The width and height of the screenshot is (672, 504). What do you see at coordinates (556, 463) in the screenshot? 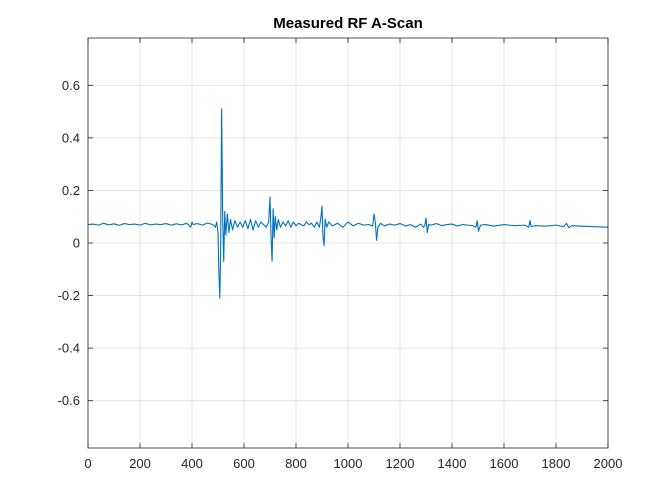
I see `x-tick-label: 1800` at bounding box center [556, 463].